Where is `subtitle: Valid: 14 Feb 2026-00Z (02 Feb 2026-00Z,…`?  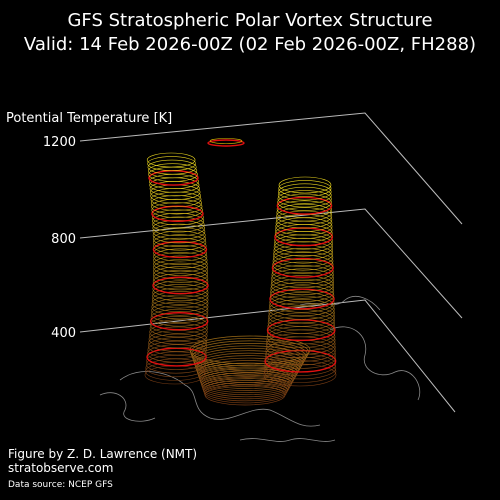
subtitle: Valid: 14 Feb 2026-00Z (02 Feb 2026-00Z,… is located at coordinates (250, 44).